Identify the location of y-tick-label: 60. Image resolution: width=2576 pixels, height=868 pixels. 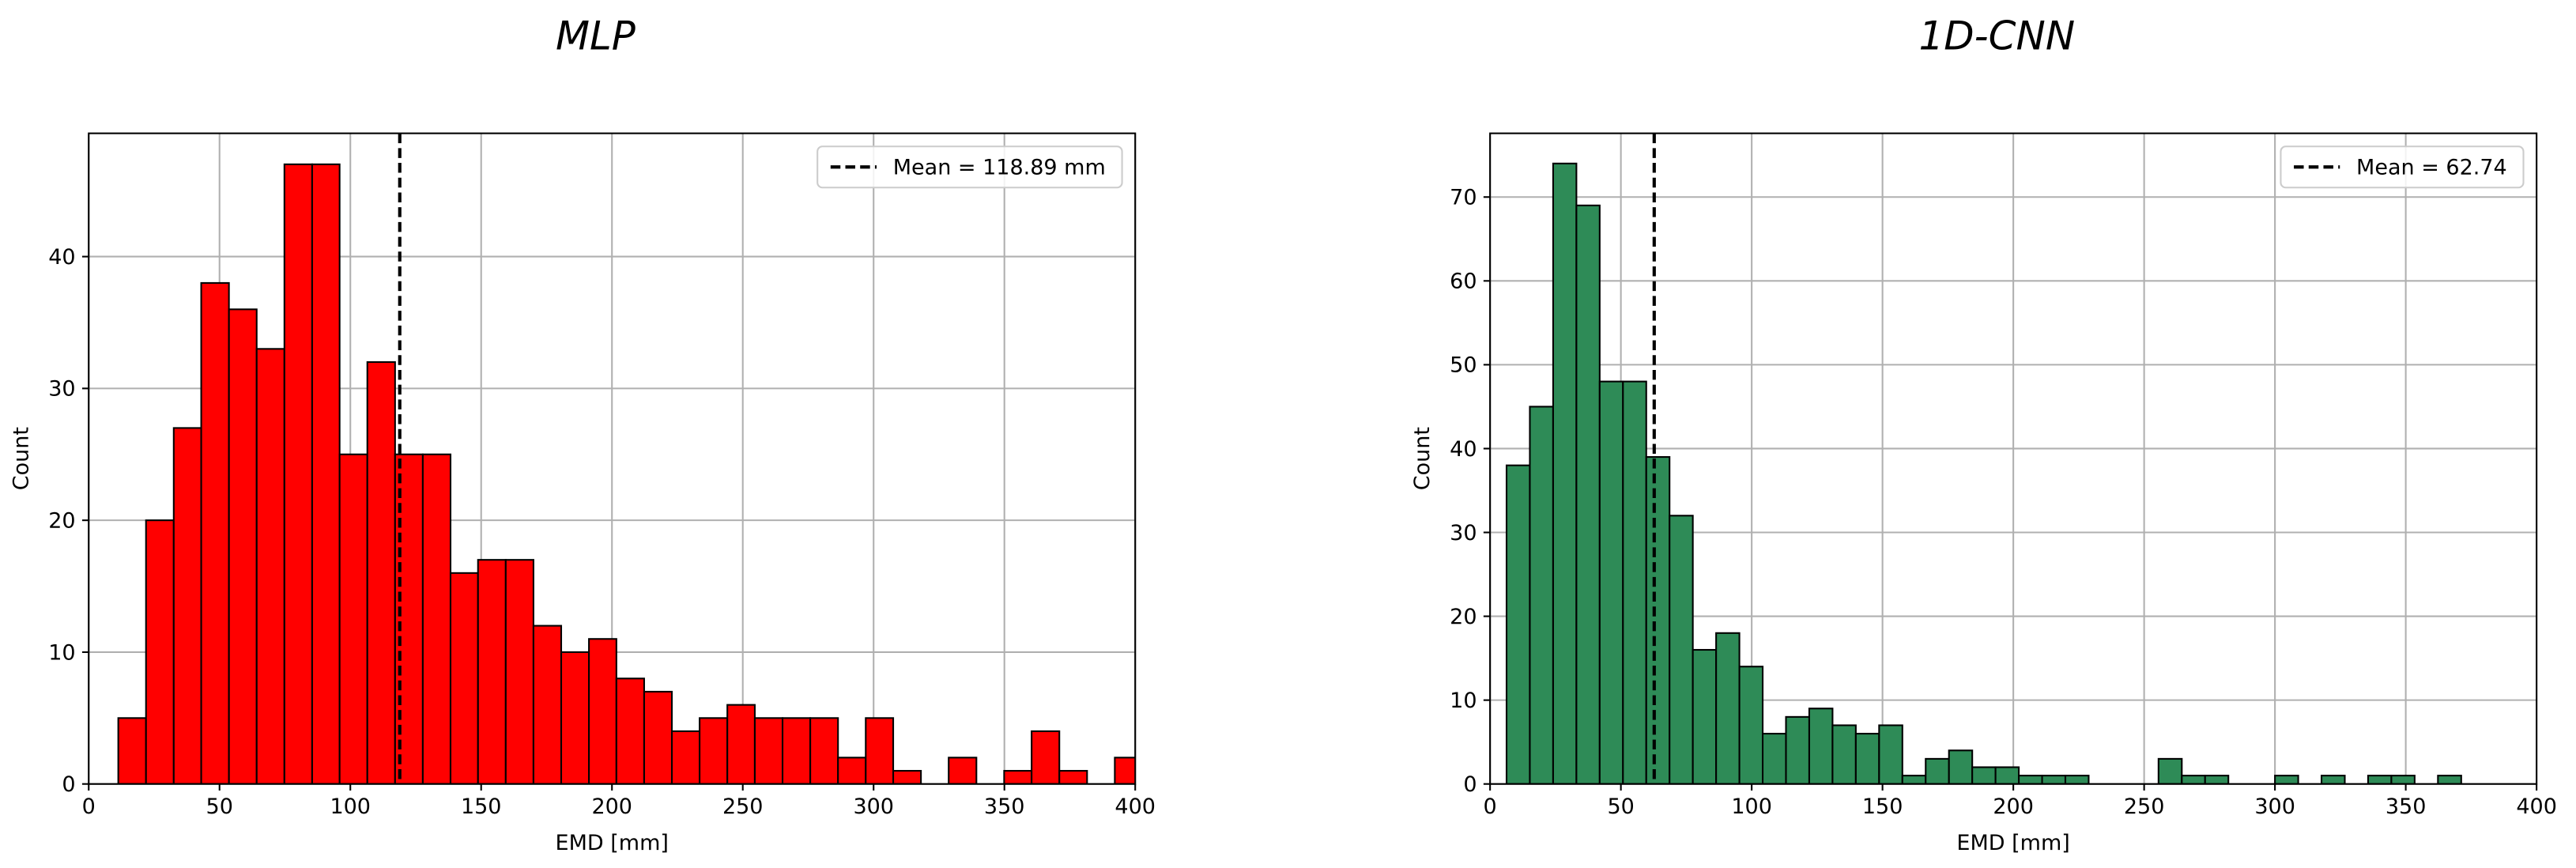
(1463, 282).